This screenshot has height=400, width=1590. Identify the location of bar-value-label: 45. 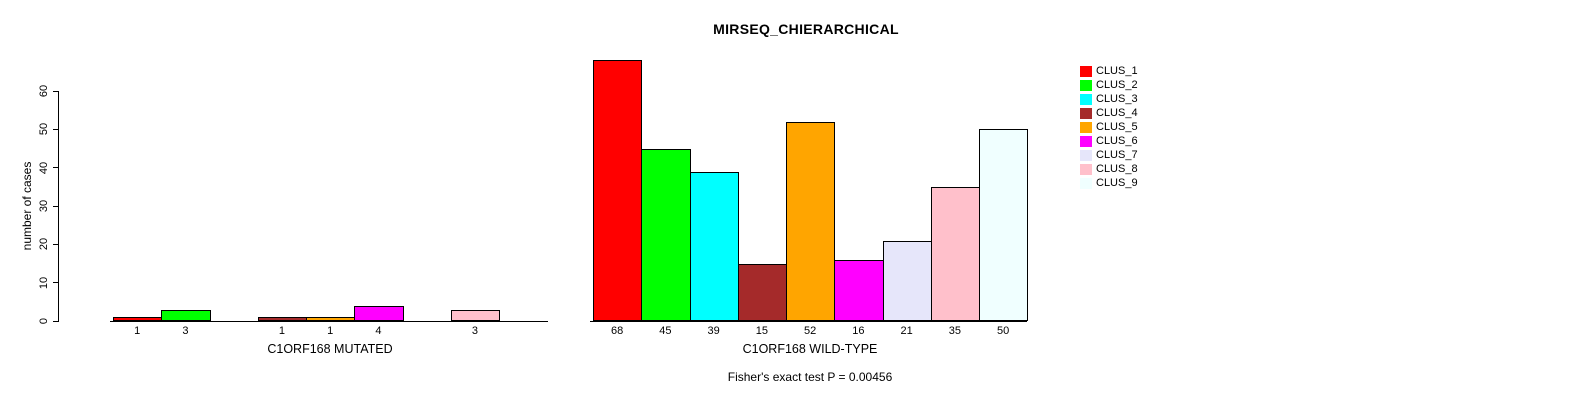
(665, 331).